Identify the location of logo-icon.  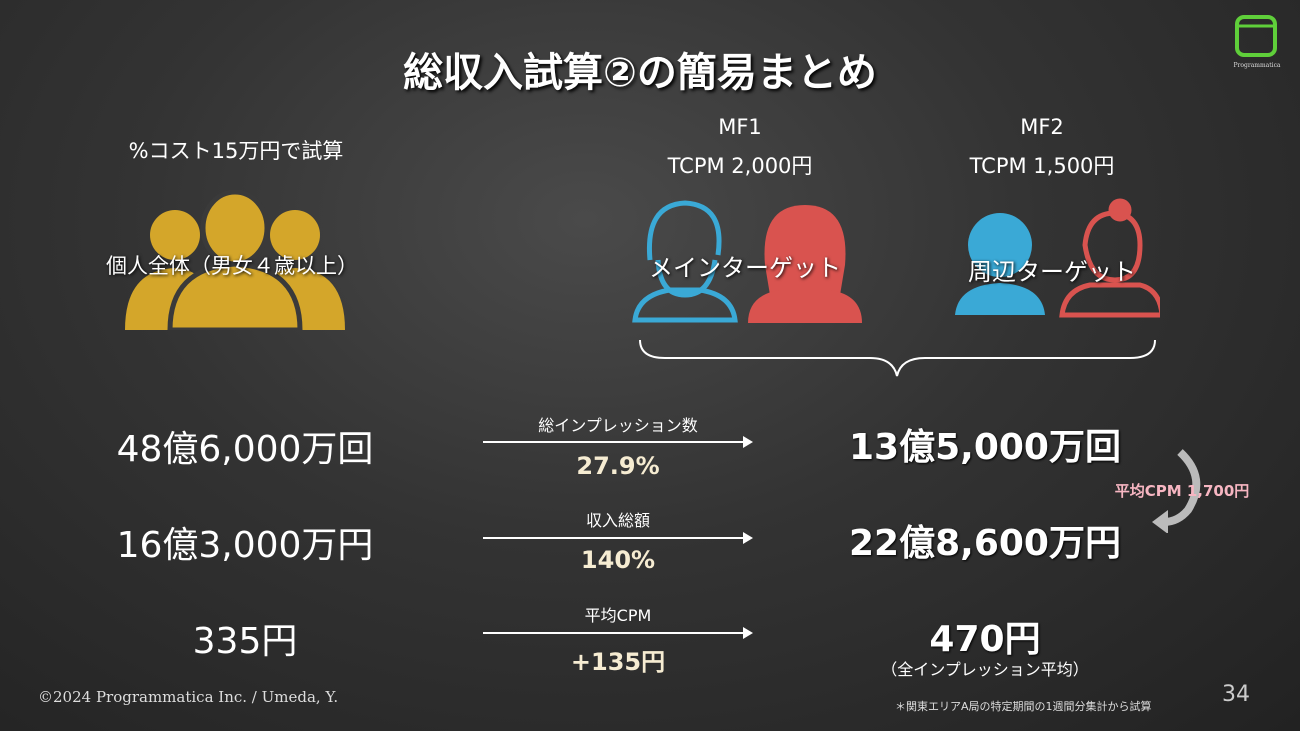
(1256, 36).